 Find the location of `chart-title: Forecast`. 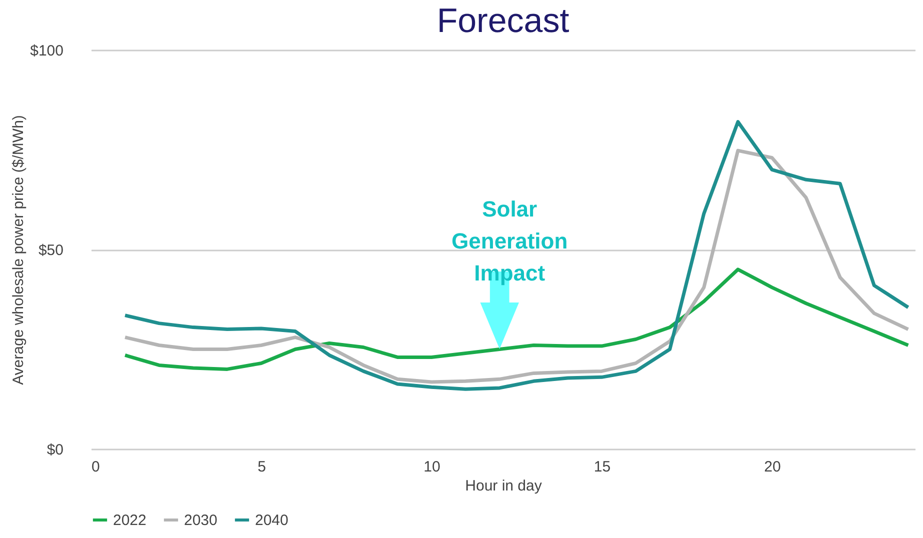

chart-title: Forecast is located at coordinates (503, 21).